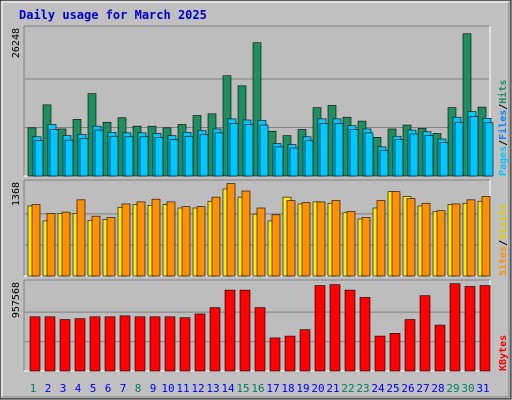 The height and width of the screenshot is (400, 512). I want to click on day-label-26: 26, so click(407, 388).